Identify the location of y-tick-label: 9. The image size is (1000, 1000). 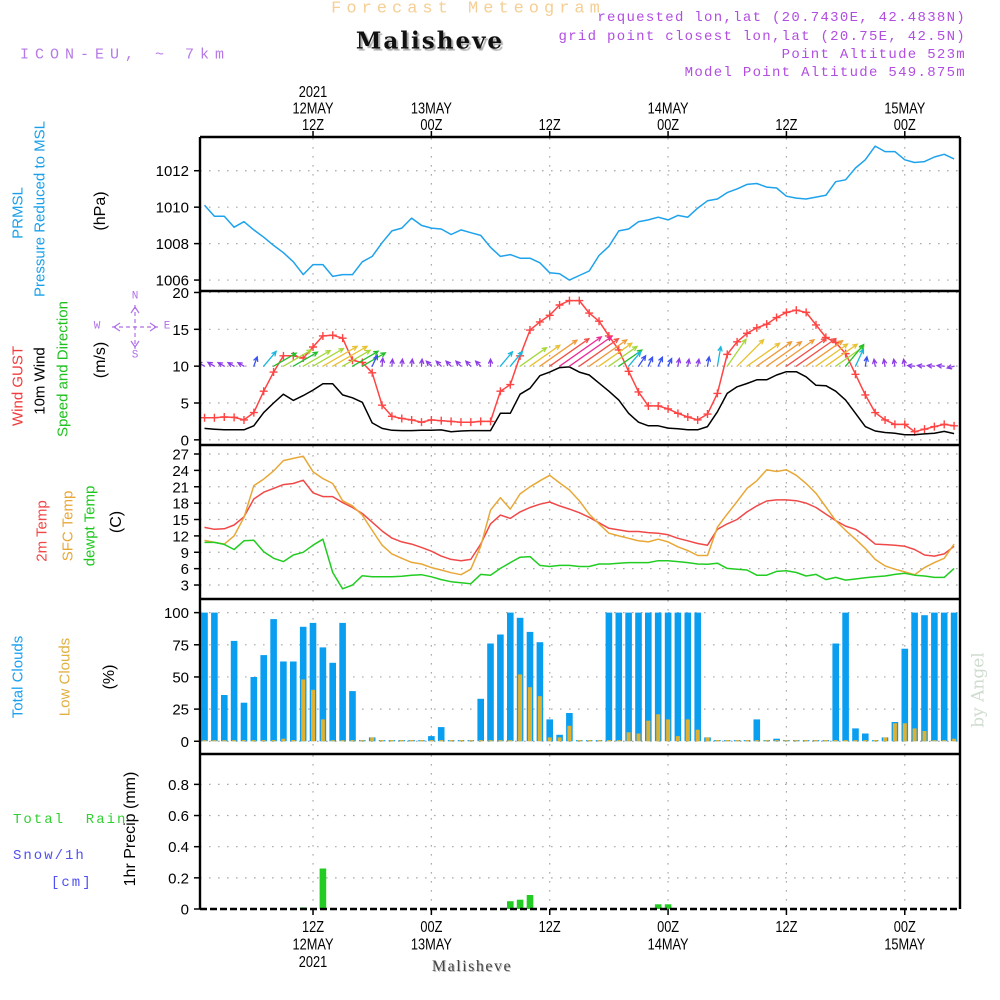
(185, 553).